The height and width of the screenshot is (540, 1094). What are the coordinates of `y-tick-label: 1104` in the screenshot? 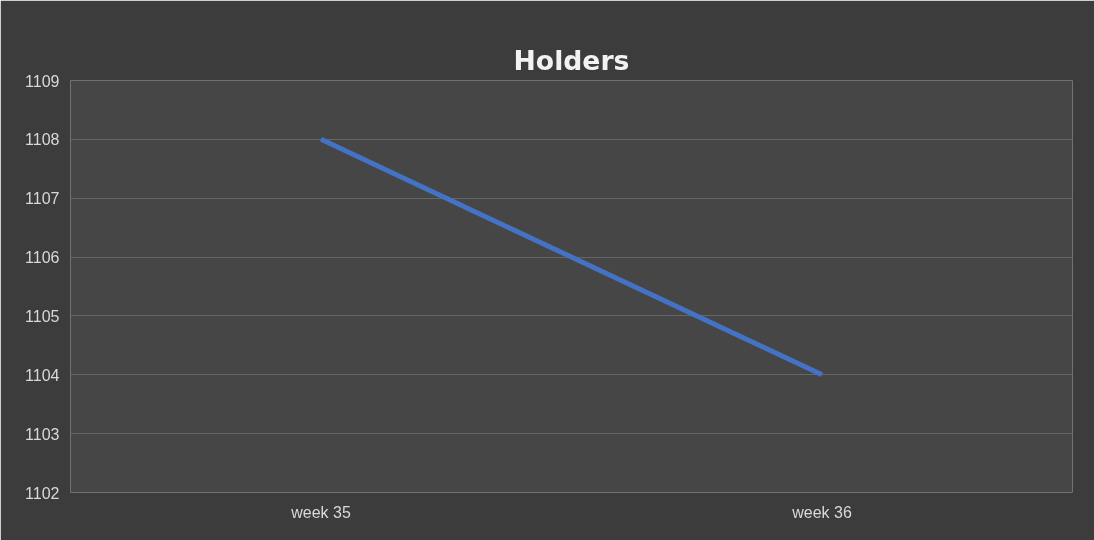 It's located at (42, 375).